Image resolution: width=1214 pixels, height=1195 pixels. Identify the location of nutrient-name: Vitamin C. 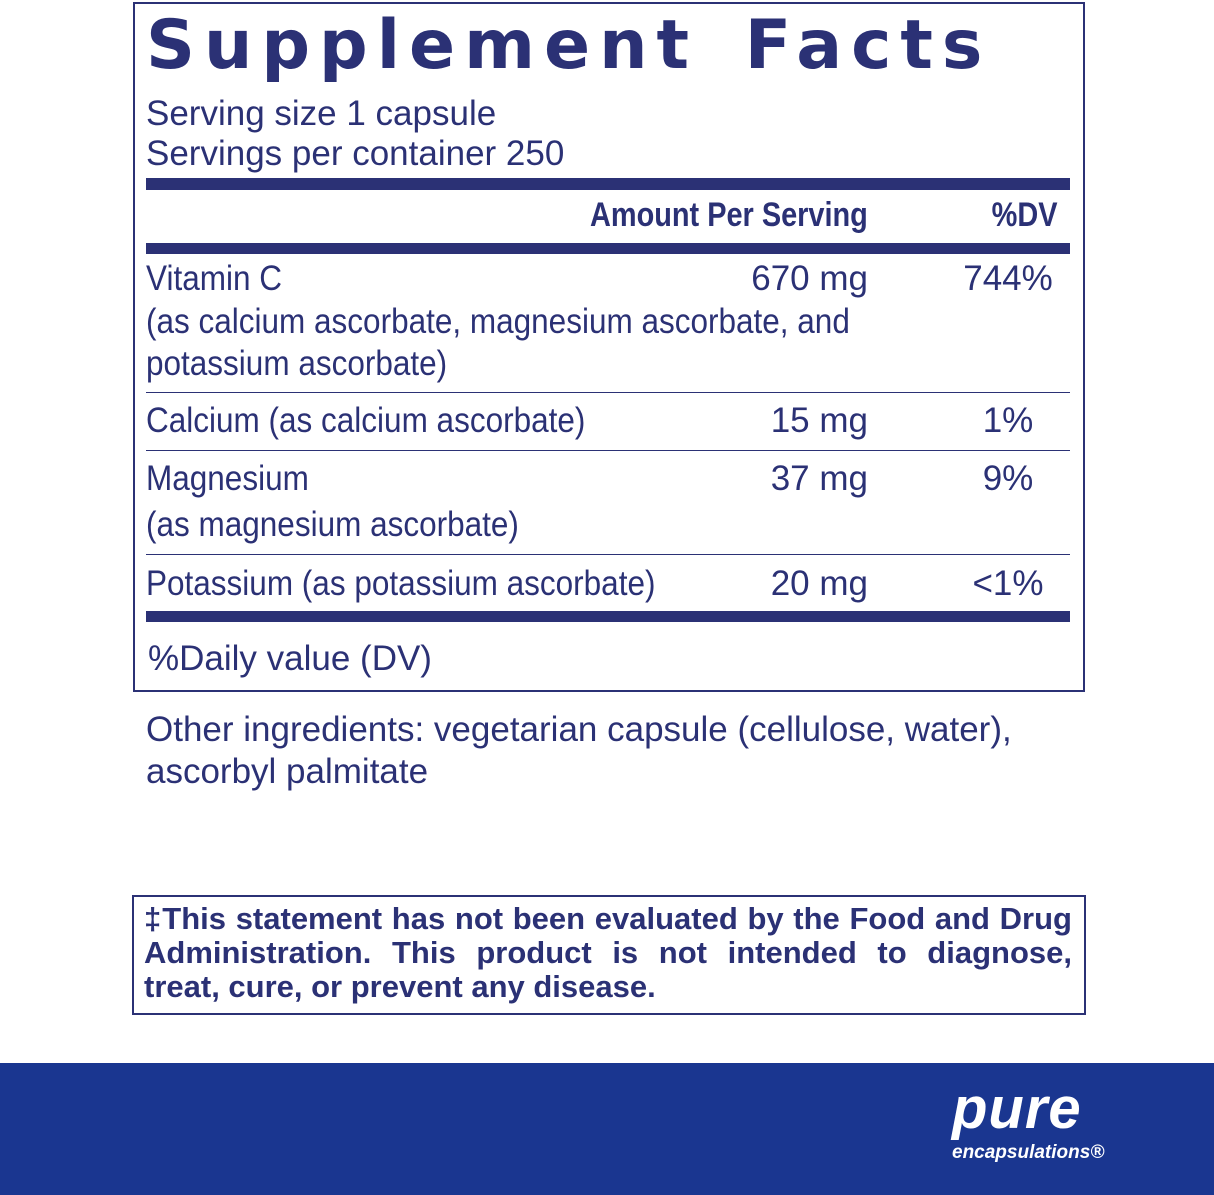
(214, 278).